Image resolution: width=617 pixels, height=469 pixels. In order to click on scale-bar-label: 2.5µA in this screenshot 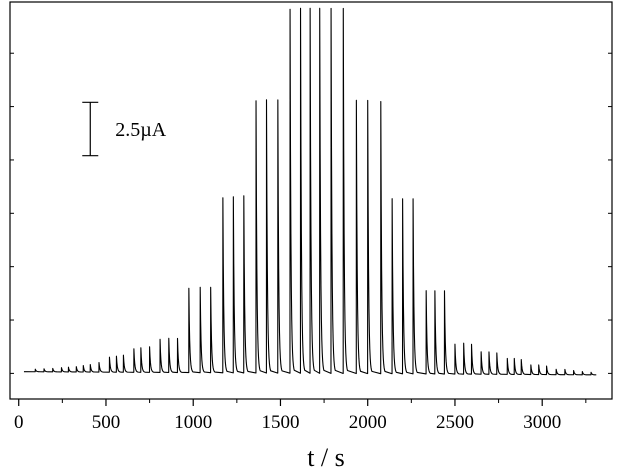, I will do `click(141, 130)`.